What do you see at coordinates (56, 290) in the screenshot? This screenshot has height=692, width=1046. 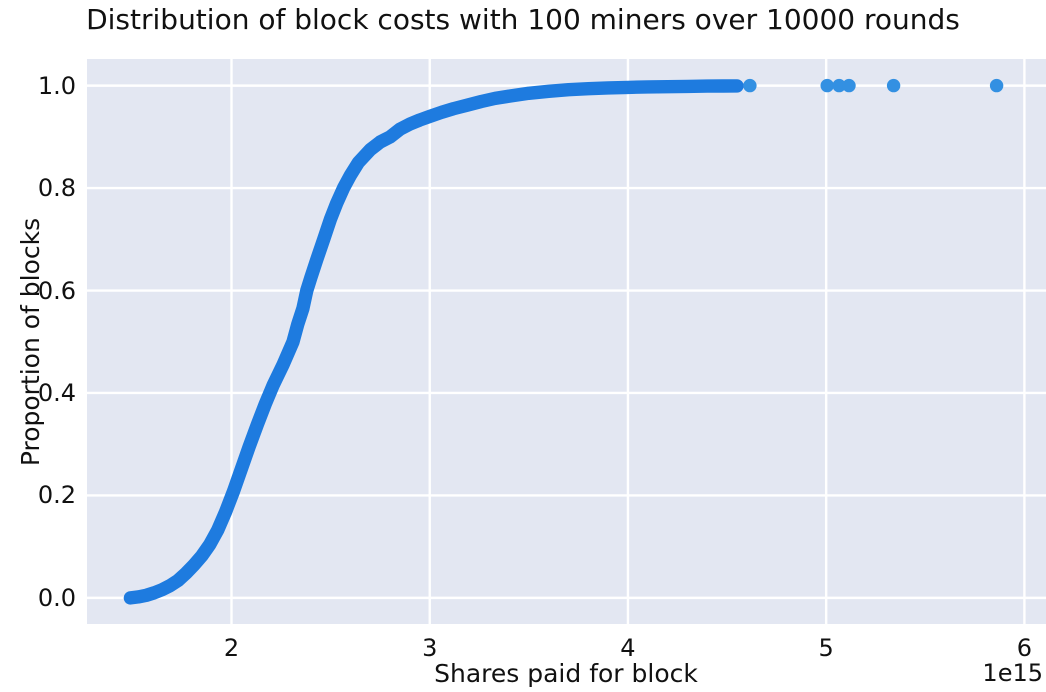 I see `y-tick-label: 0.6` at bounding box center [56, 290].